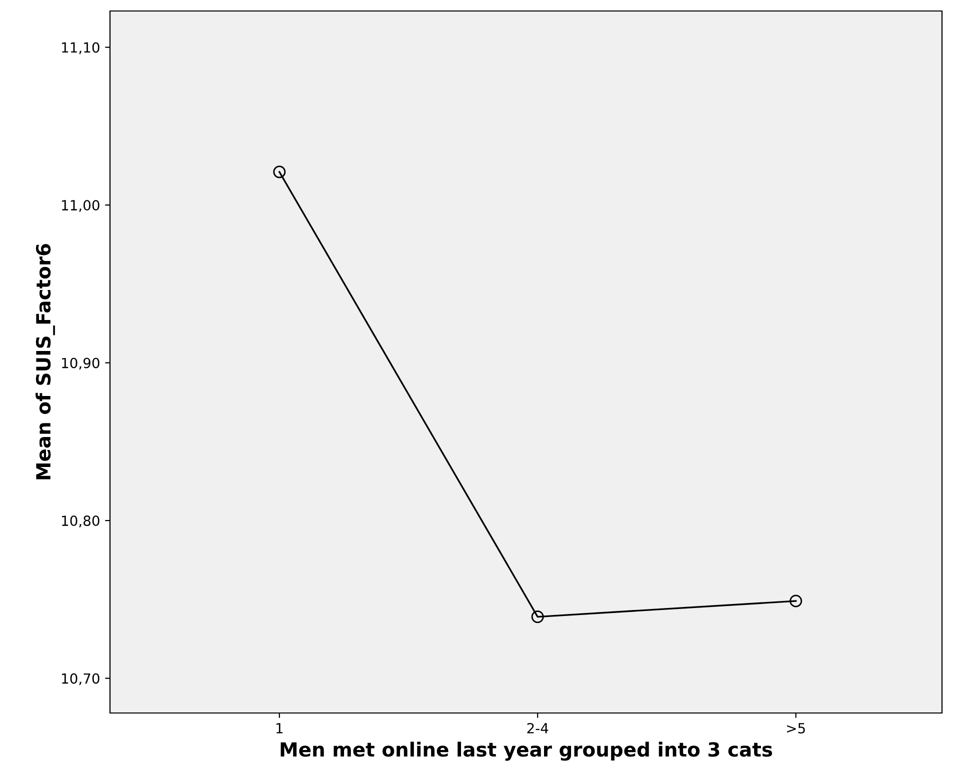  I want to click on x-tick-label: 1, so click(279, 728).